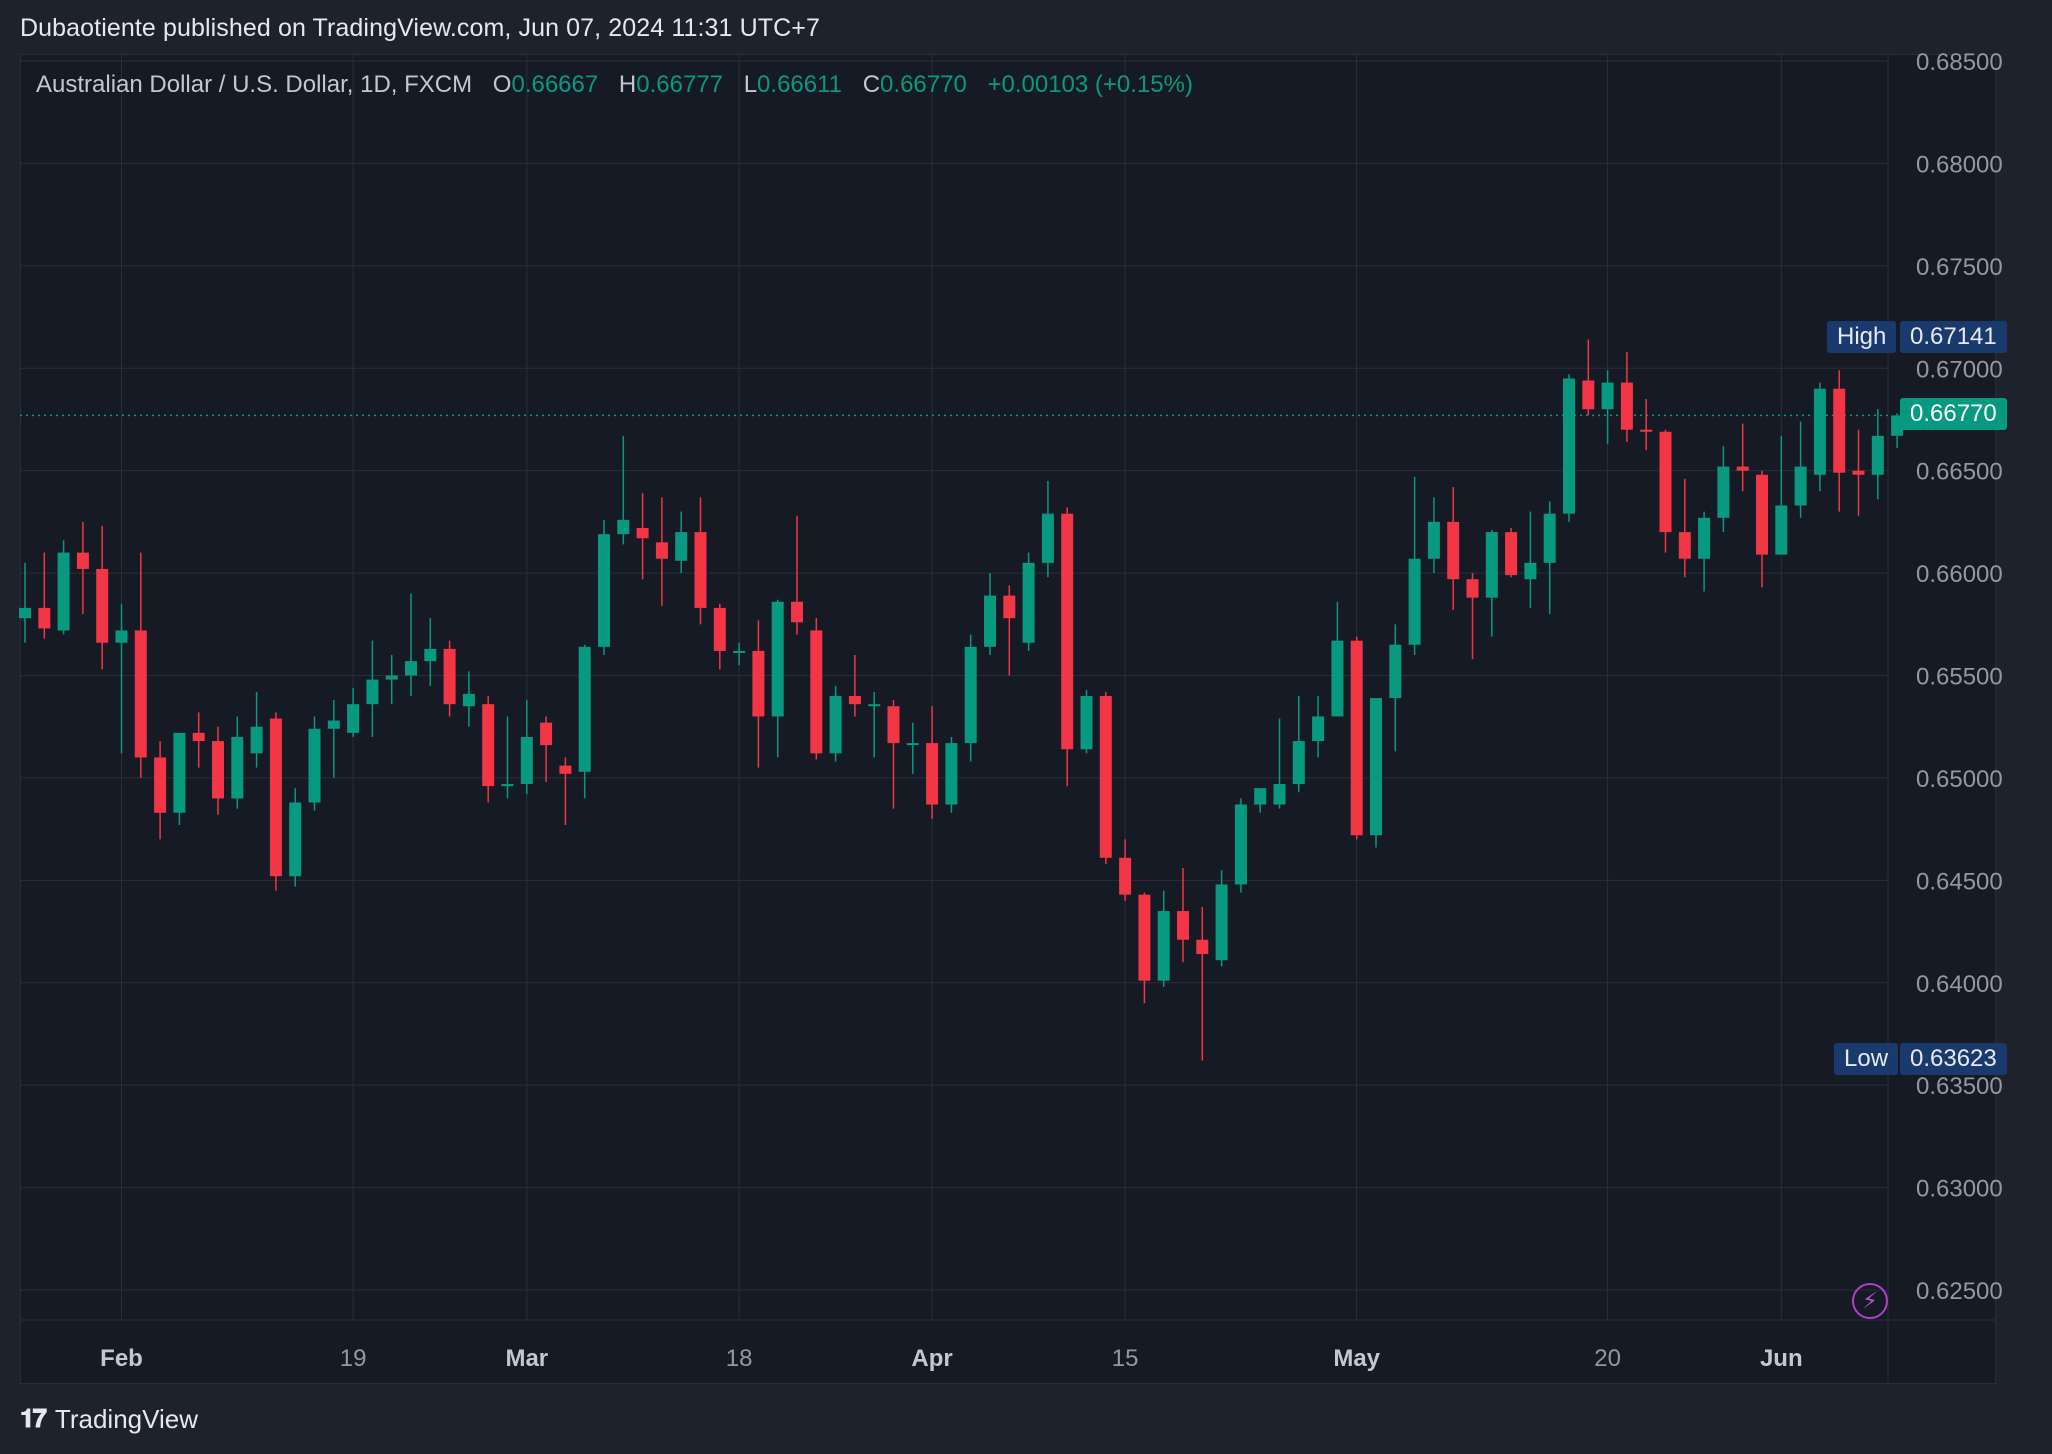  I want to click on lightning-icon: ⚡, so click(1870, 1301).